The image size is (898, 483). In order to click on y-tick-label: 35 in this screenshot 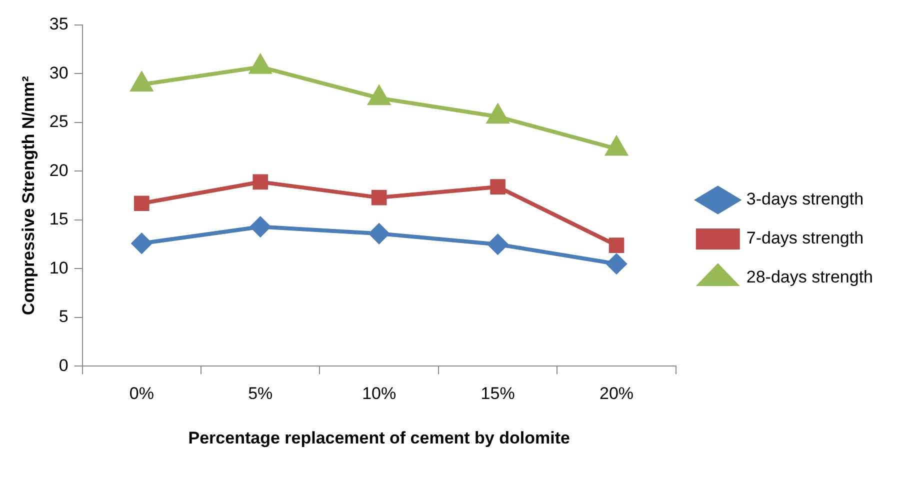, I will do `click(58, 24)`.